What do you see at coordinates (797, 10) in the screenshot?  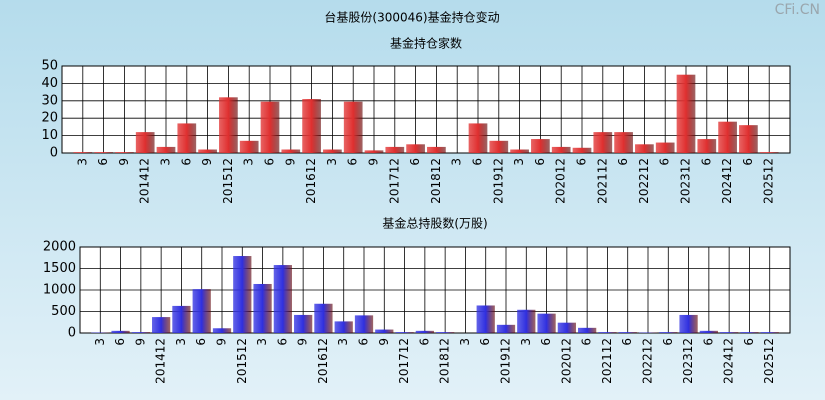 I see `watermark: CFi.CN` at bounding box center [797, 10].